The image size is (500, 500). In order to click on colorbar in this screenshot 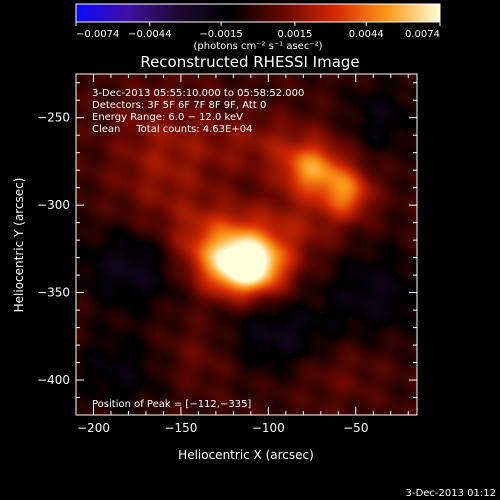, I will do `click(258, 13)`.